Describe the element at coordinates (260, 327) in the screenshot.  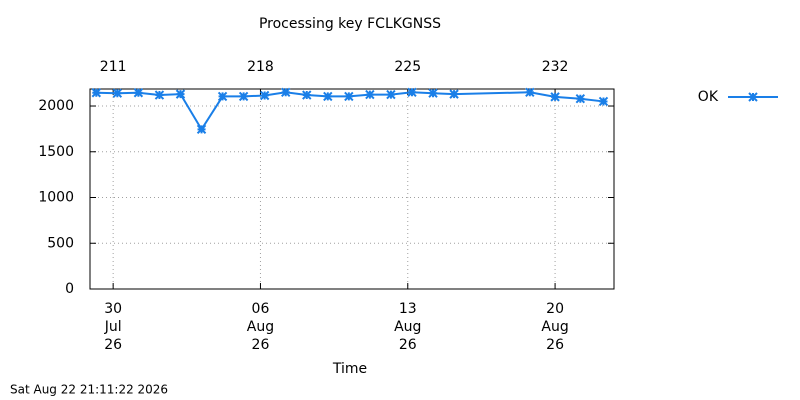
I see `x-tick-label: 06 Aug 26` at that location.